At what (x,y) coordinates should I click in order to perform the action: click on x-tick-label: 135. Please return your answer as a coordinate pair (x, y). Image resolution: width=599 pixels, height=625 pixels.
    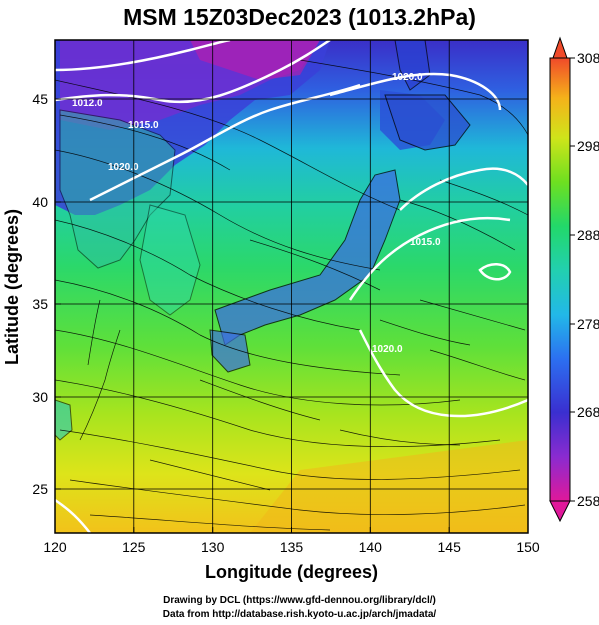
    Looking at the image, I should click on (292, 547).